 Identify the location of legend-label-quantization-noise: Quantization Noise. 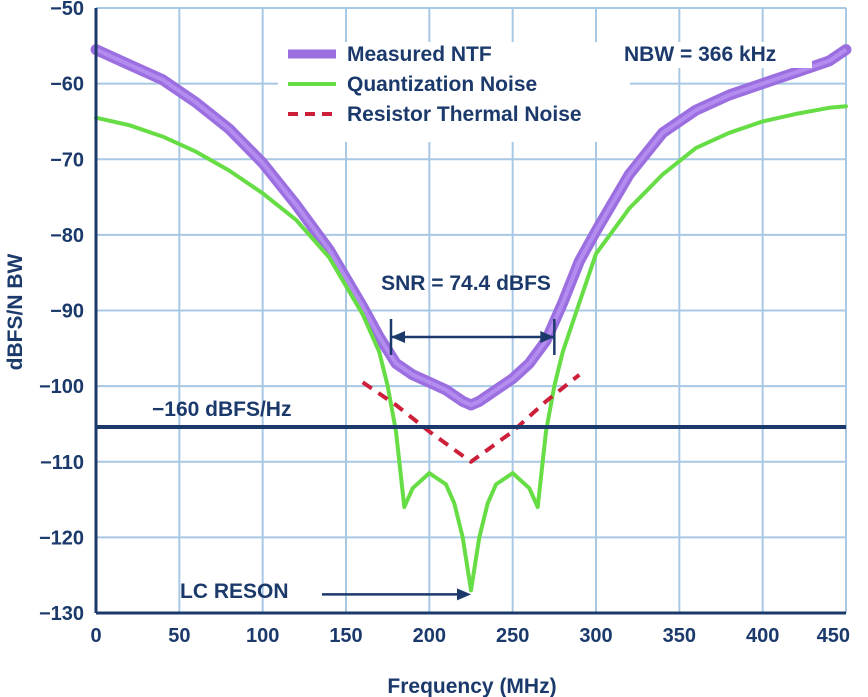
(442, 84).